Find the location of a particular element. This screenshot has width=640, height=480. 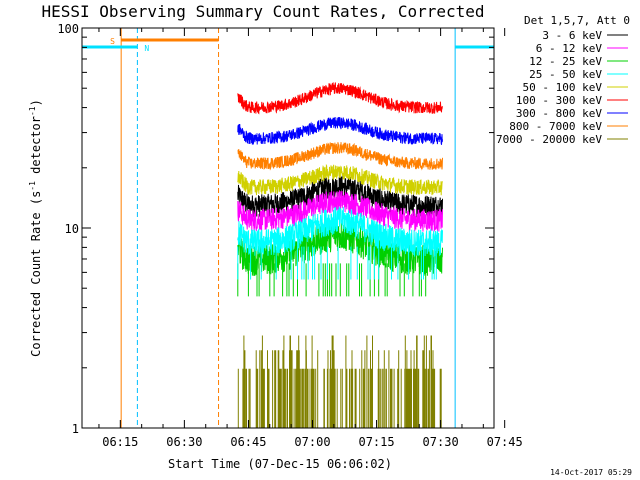

x-tick-label-6: 07:45 is located at coordinates (505, 442).